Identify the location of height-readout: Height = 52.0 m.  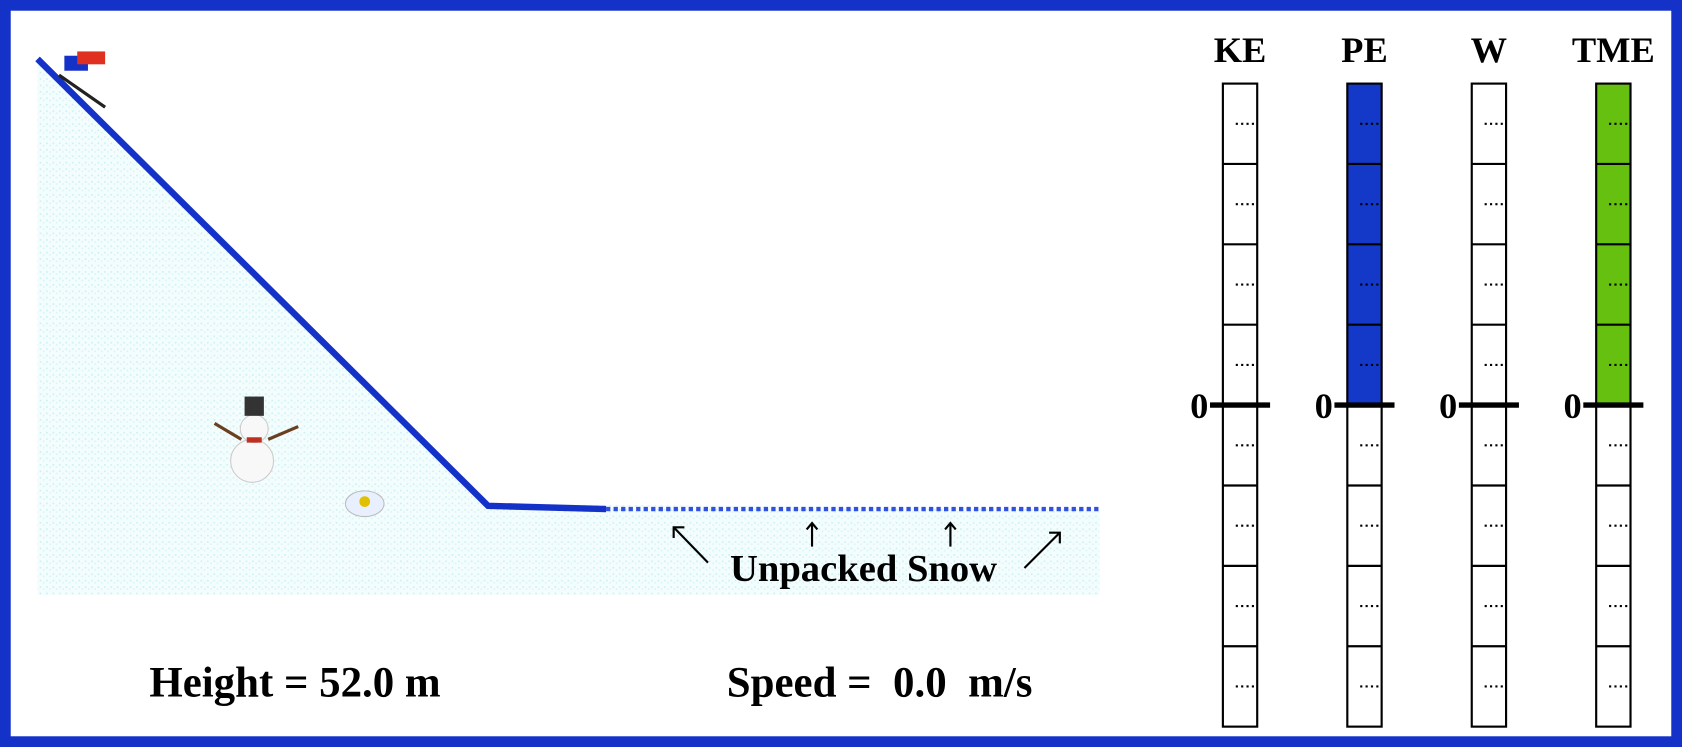
(294, 683).